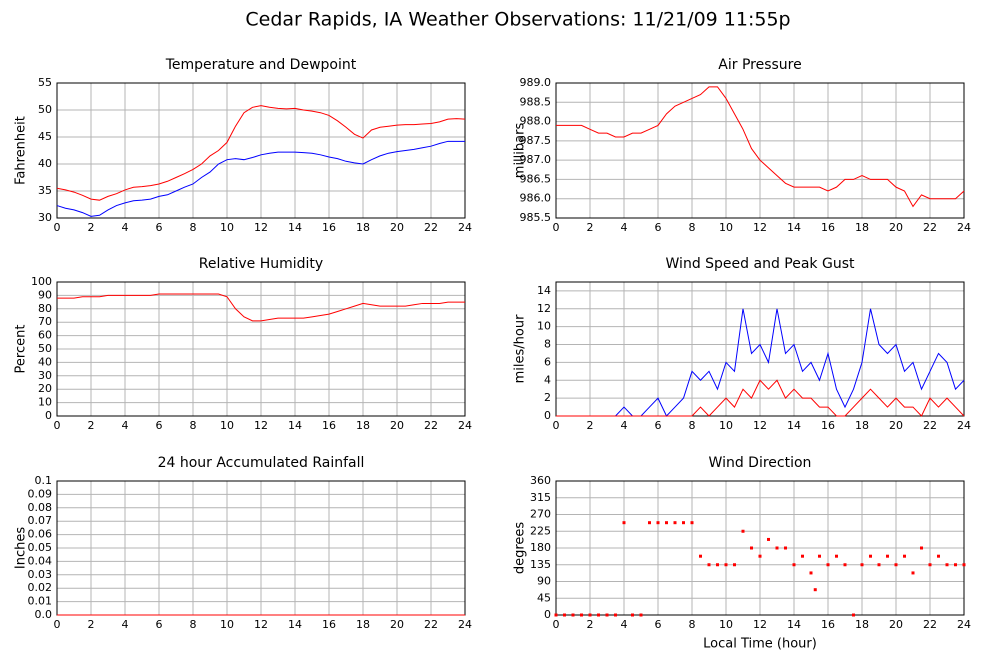 The width and height of the screenshot is (999, 659). I want to click on chart-title: Relative Humidity, so click(261, 264).